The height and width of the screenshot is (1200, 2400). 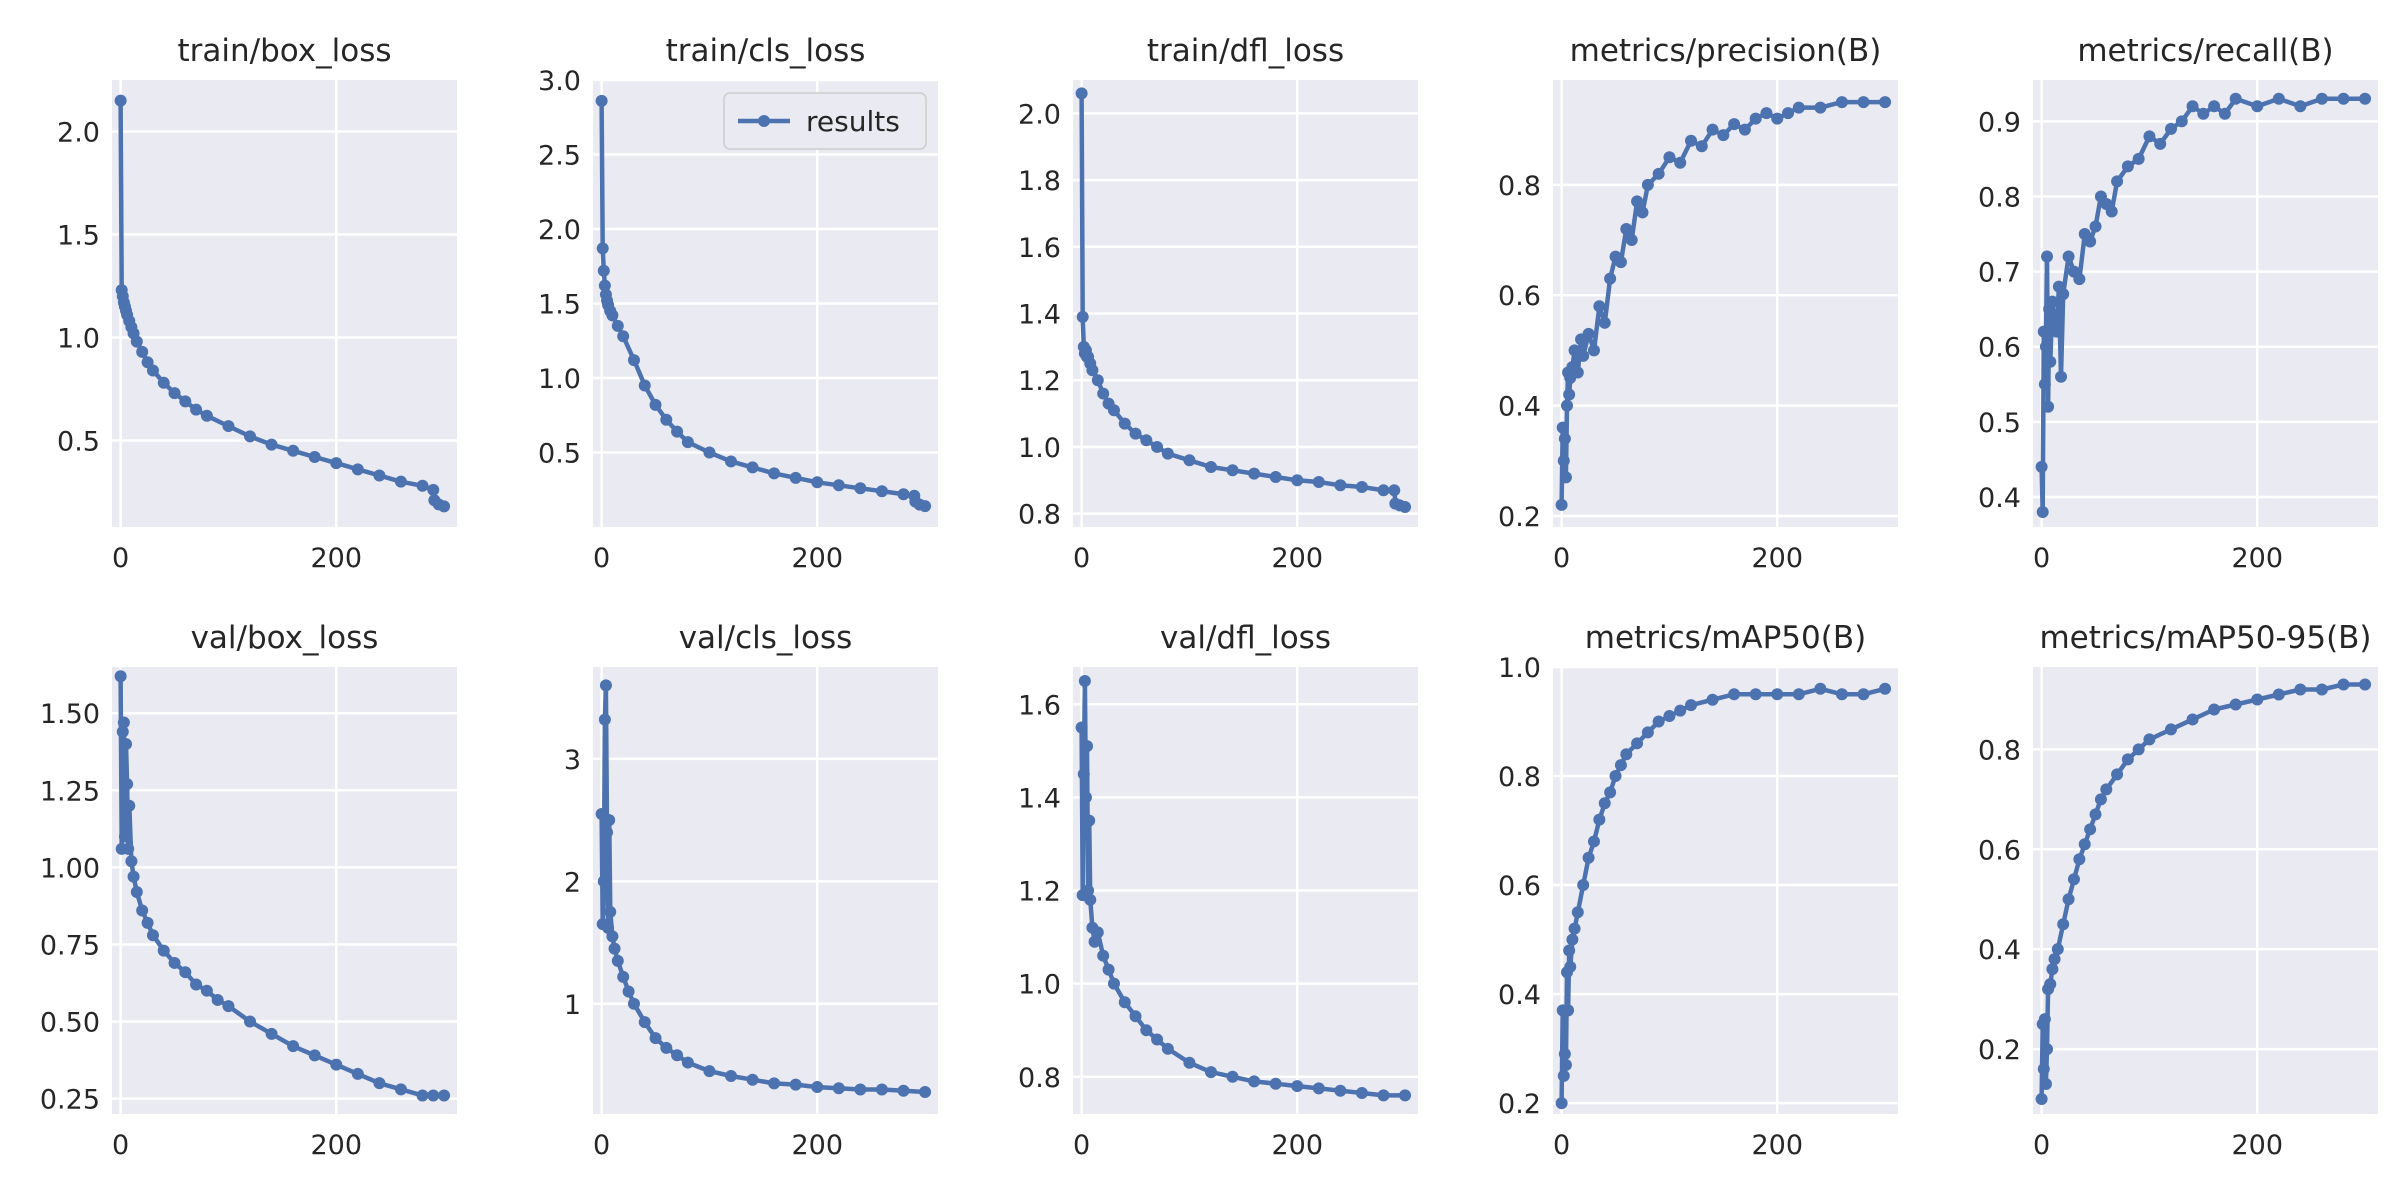 I want to click on subplot-1: train/box_loss 0 200 0.5 1.0 1.5 2.0, so click(x=257, y=303).